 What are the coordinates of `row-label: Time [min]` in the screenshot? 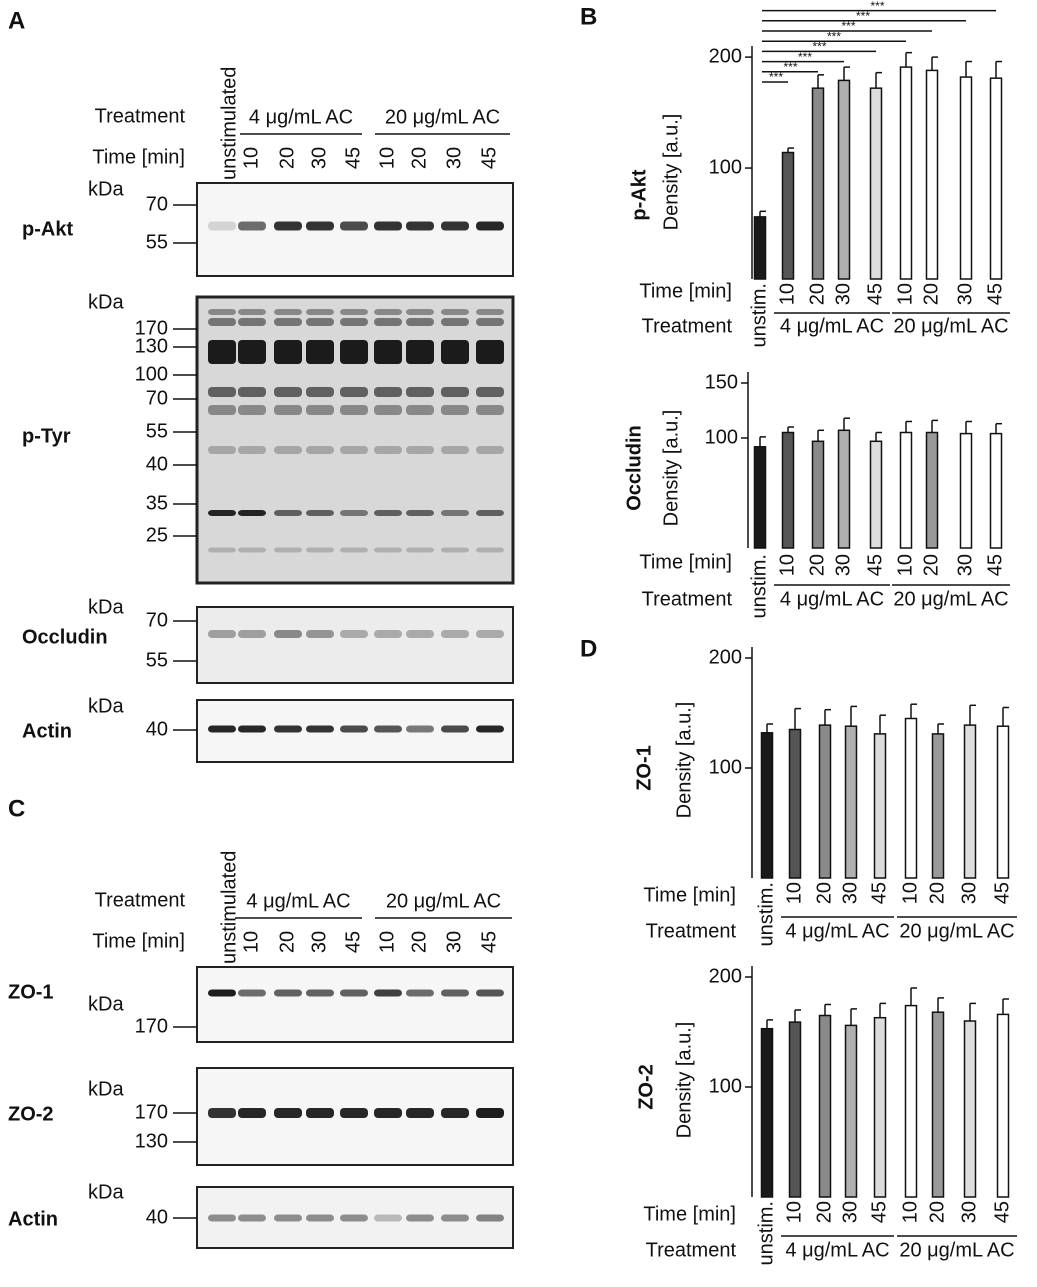 It's located at (689, 895).